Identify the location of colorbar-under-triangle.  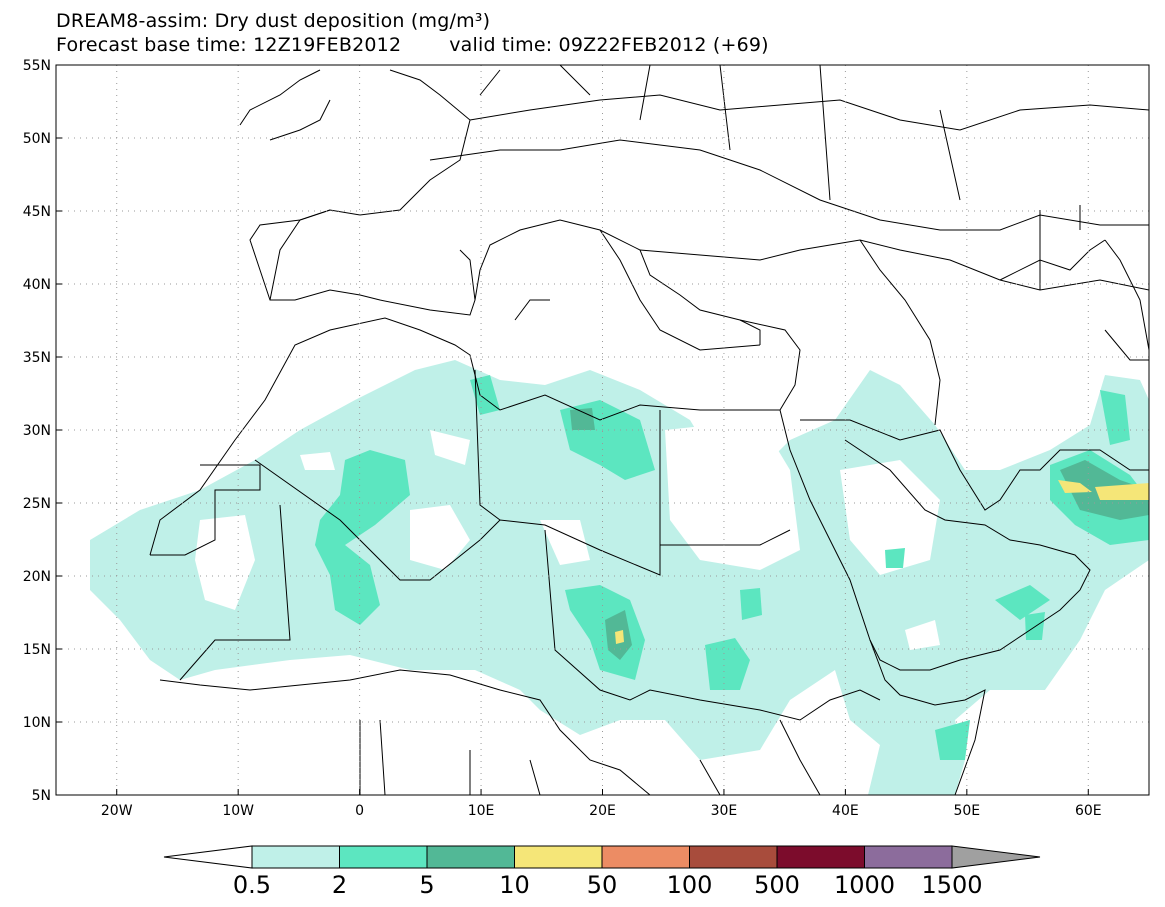
(208, 857).